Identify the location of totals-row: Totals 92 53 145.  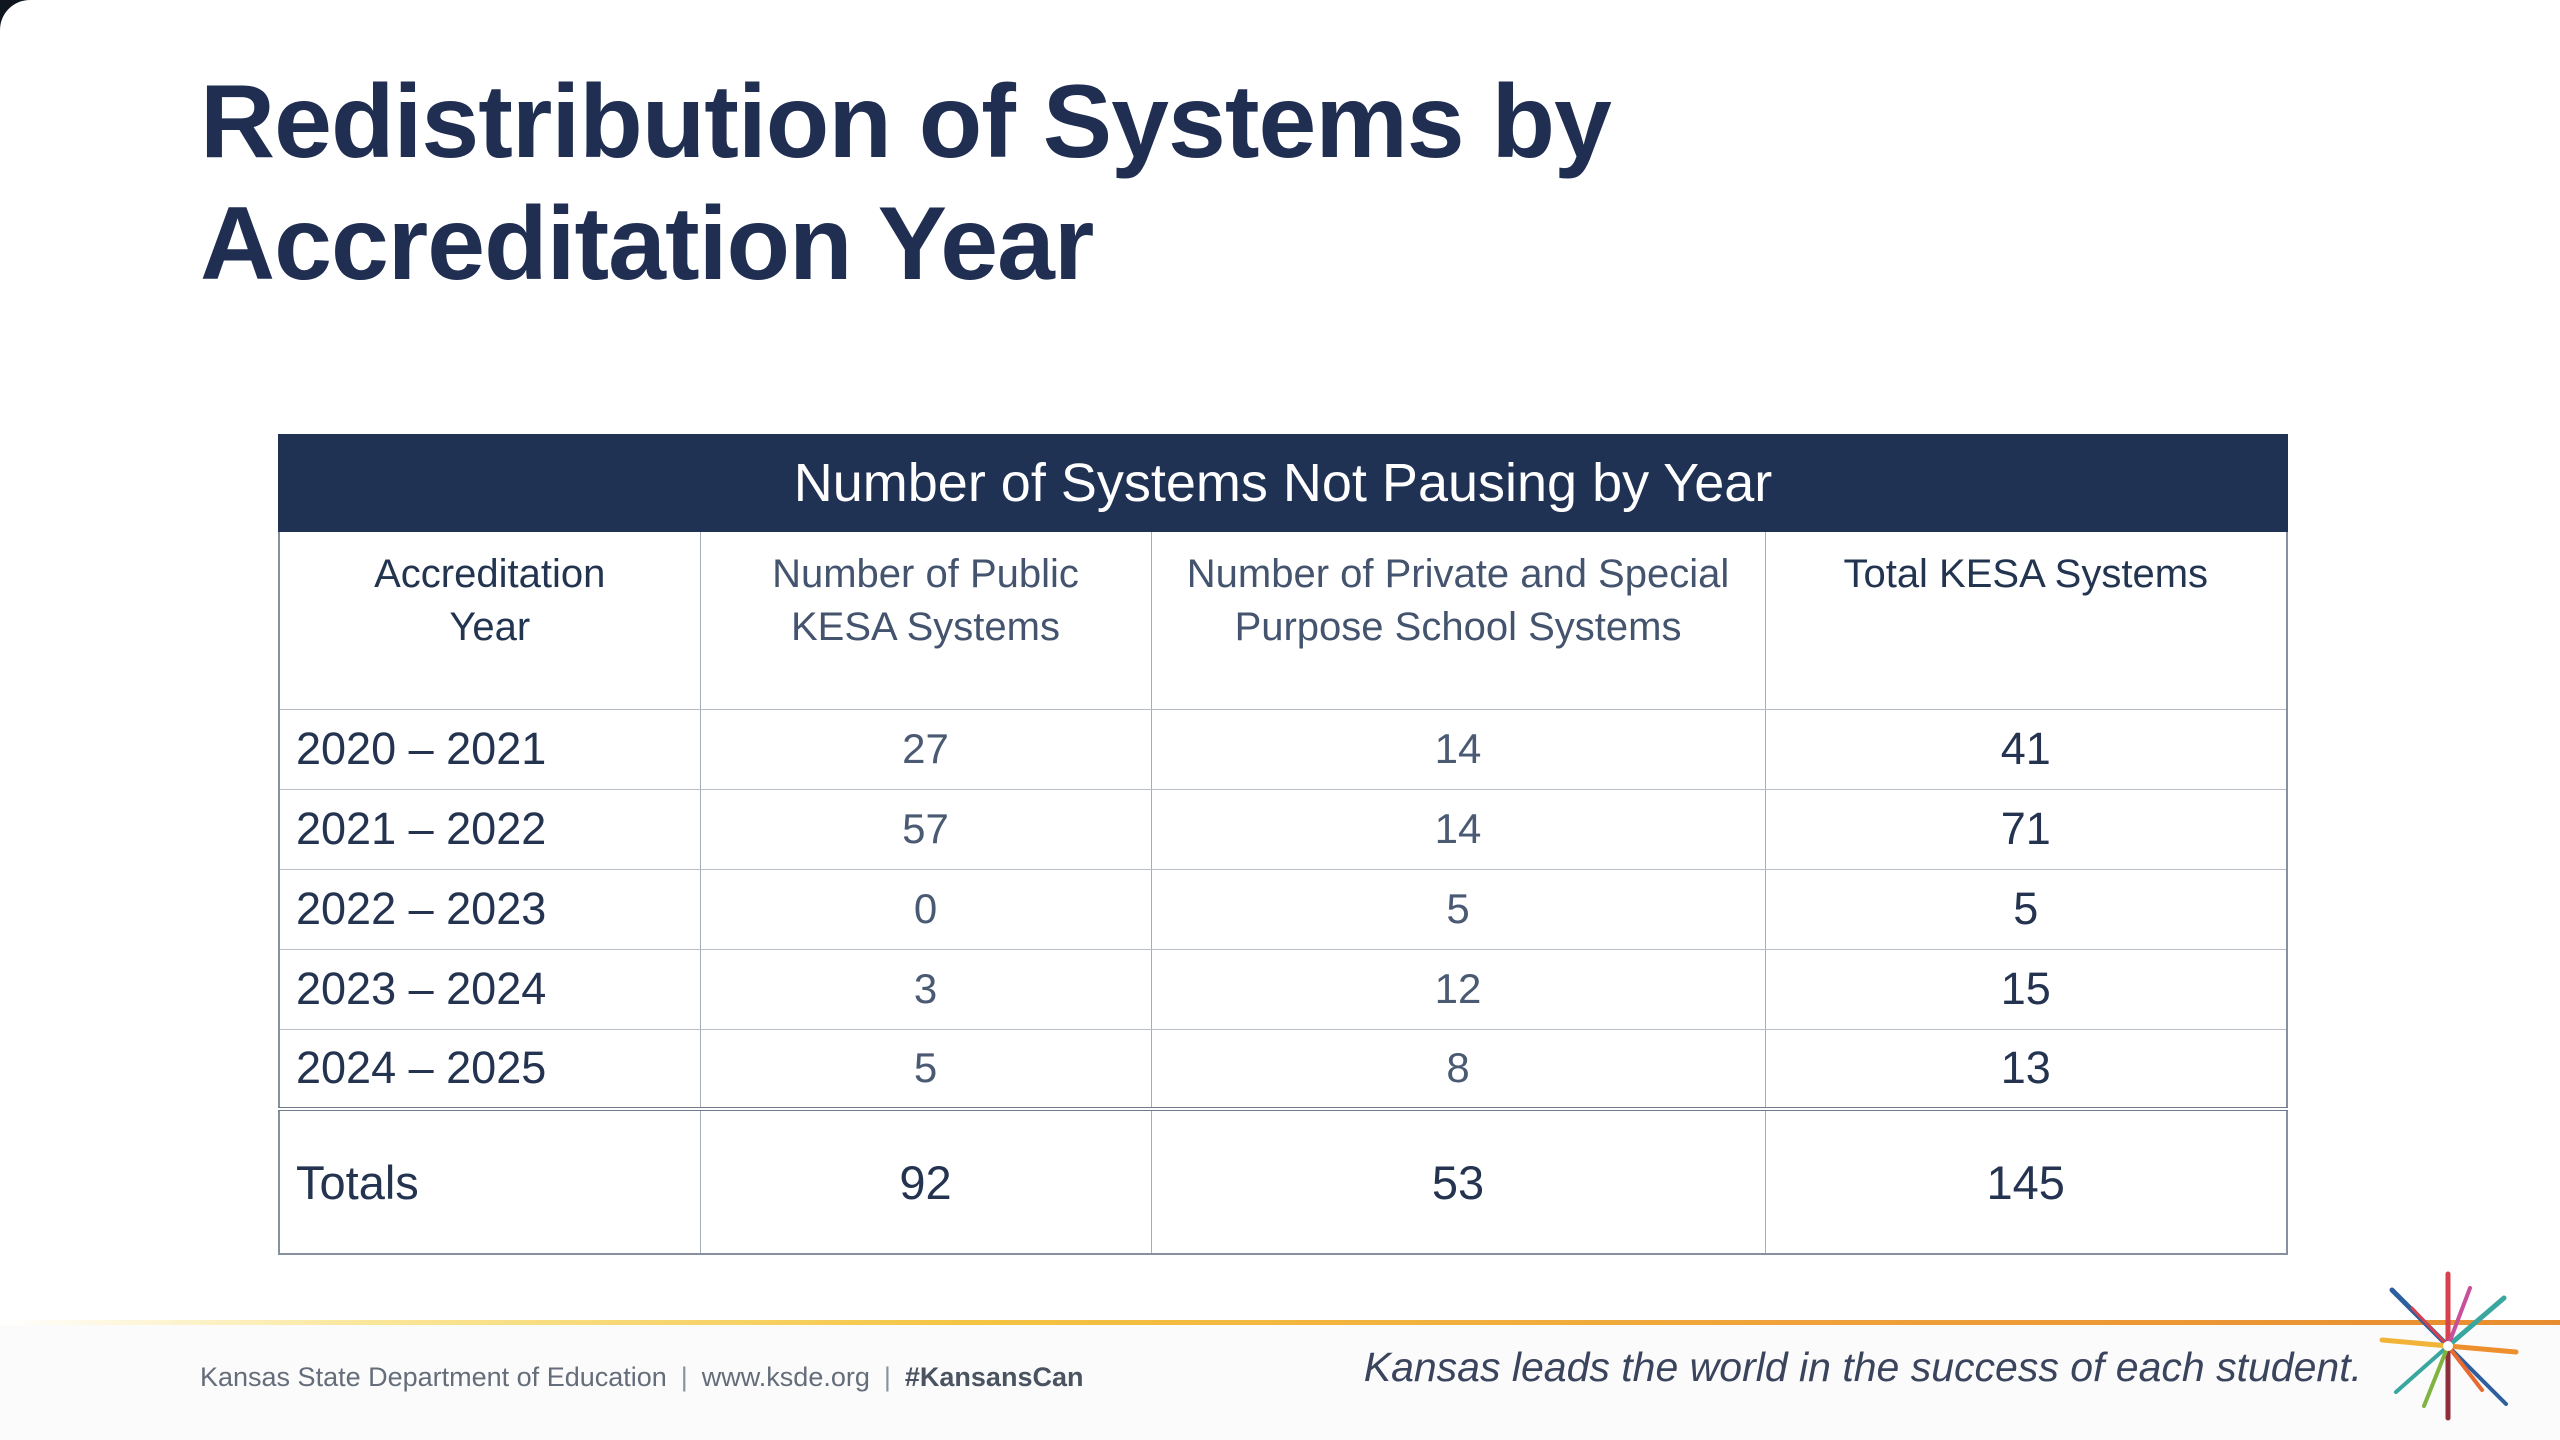
(1283, 1180).